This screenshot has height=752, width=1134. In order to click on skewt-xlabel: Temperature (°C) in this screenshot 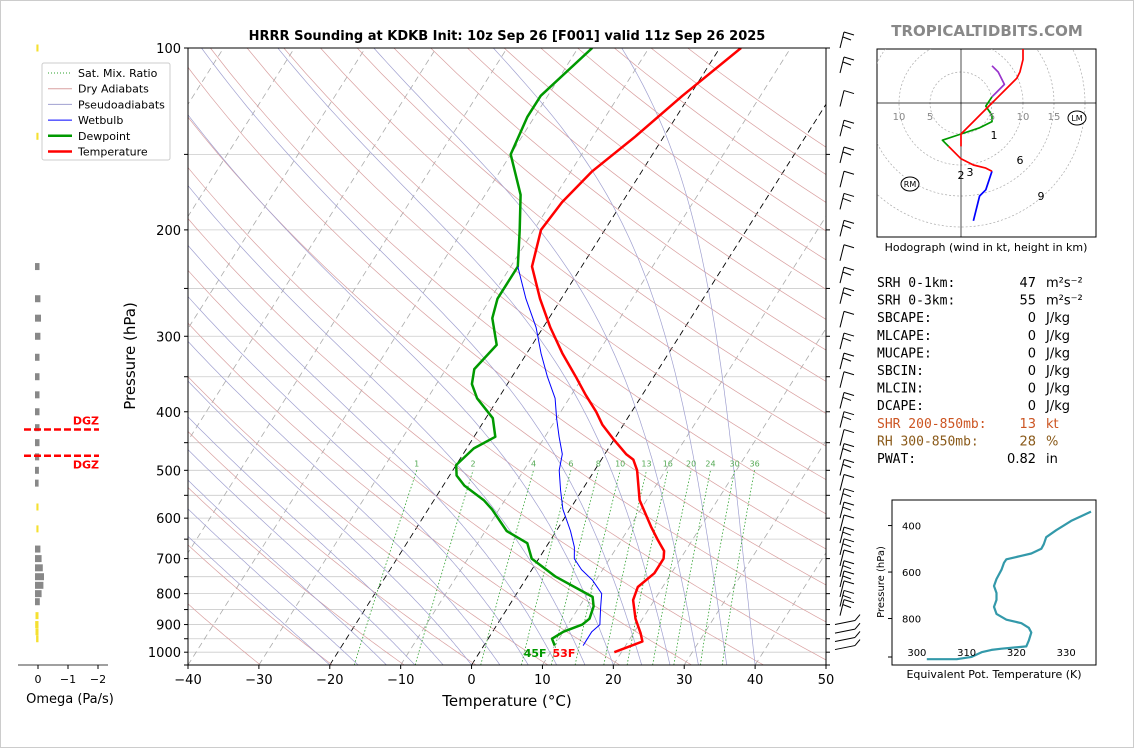, I will do `click(506, 701)`.